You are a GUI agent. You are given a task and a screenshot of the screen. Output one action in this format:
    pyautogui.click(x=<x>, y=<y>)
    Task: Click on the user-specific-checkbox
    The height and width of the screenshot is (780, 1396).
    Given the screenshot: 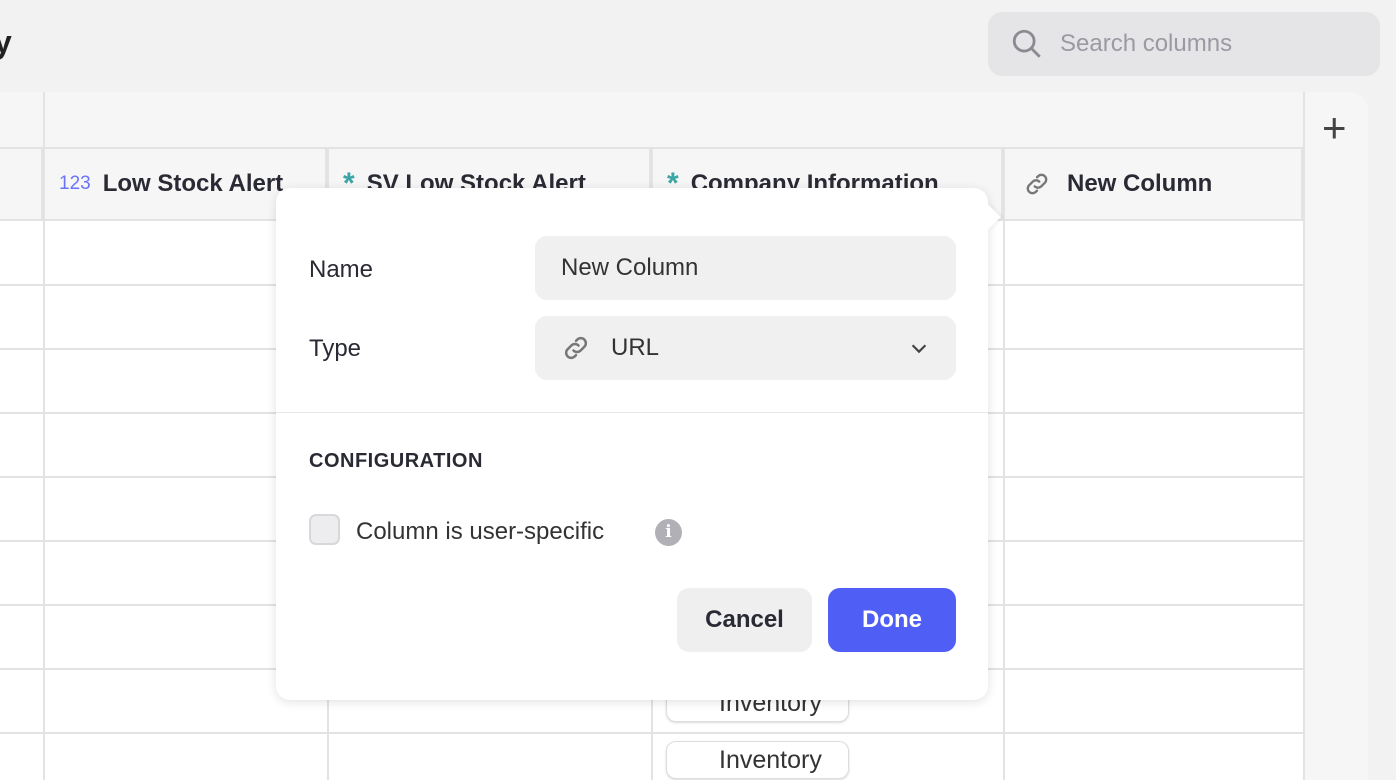 What is the action you would take?
    pyautogui.click(x=324, y=529)
    